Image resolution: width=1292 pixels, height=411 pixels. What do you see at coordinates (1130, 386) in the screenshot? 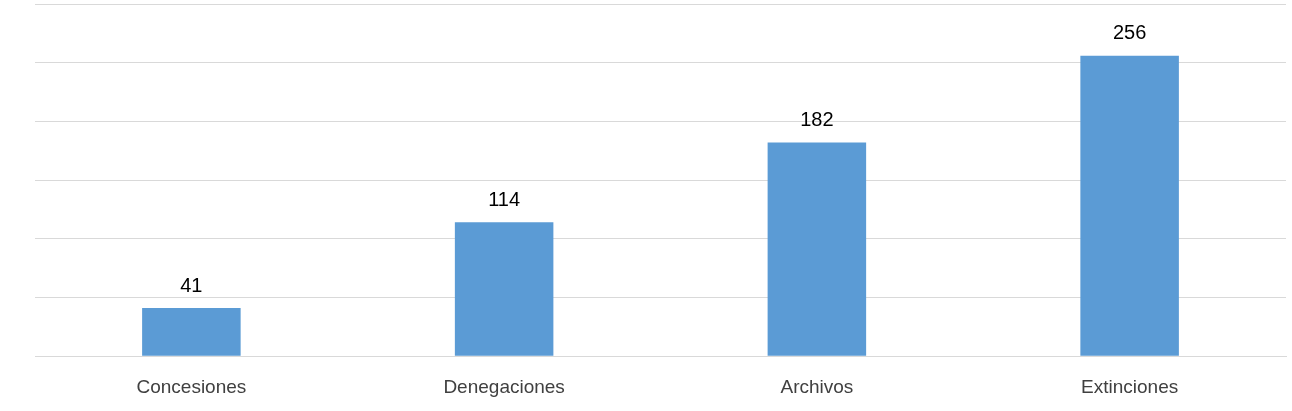
I see `x-tick-label: Extinciones` at bounding box center [1130, 386].